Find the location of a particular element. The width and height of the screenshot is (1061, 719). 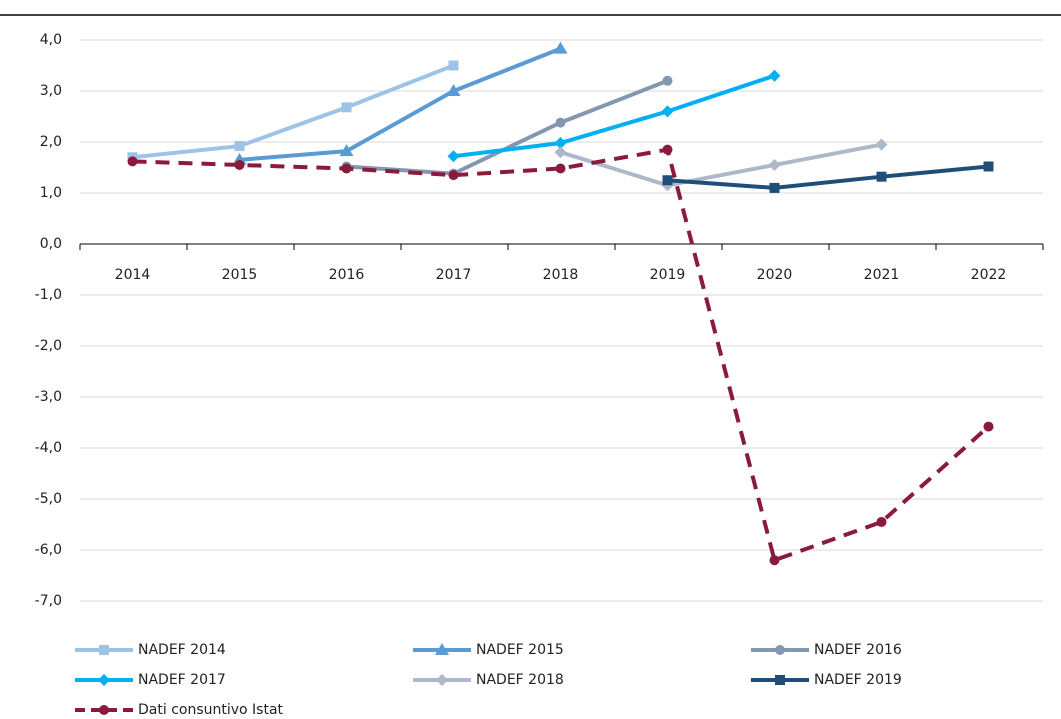

legend-label: NADEF 2018 is located at coordinates (520, 680).